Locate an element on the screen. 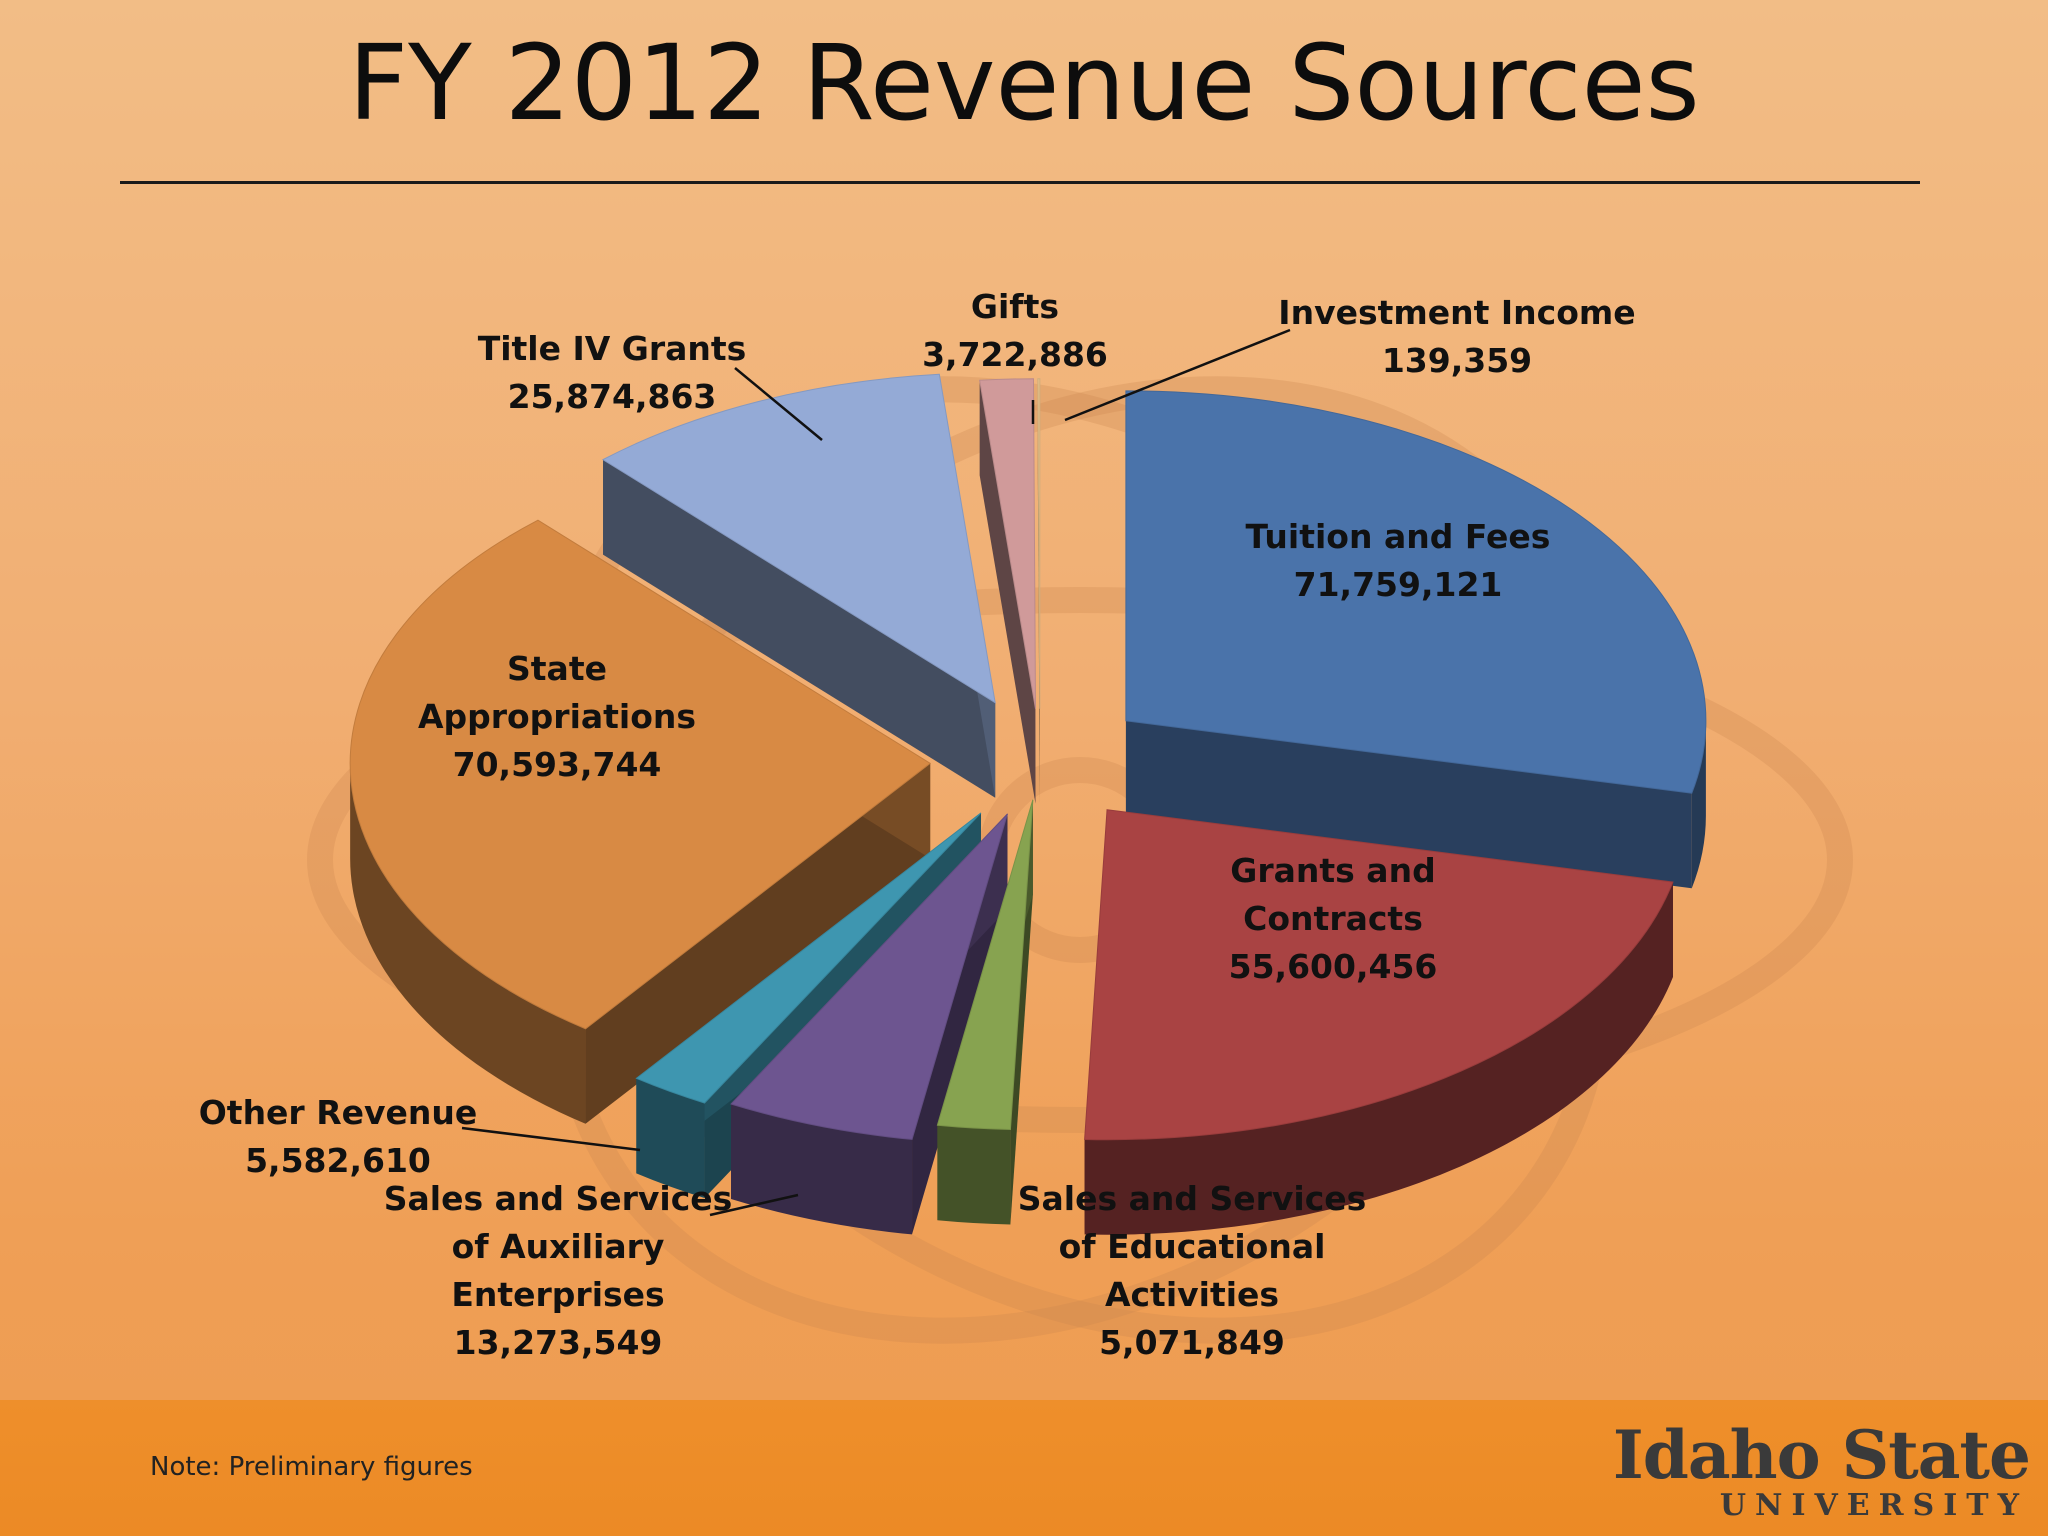  slice-state-appropriations is located at coordinates (640, 821).